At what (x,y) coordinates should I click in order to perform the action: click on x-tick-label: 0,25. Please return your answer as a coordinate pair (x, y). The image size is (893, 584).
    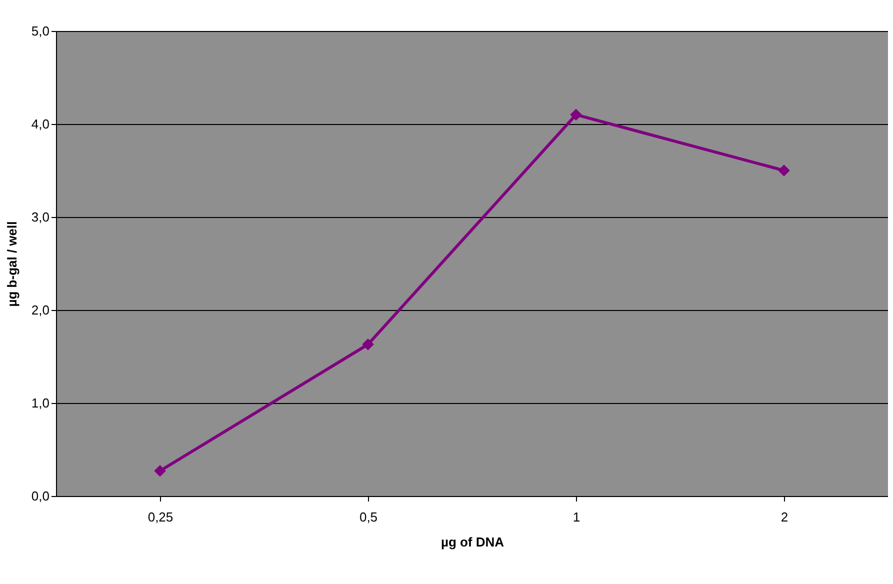
    Looking at the image, I should click on (161, 517).